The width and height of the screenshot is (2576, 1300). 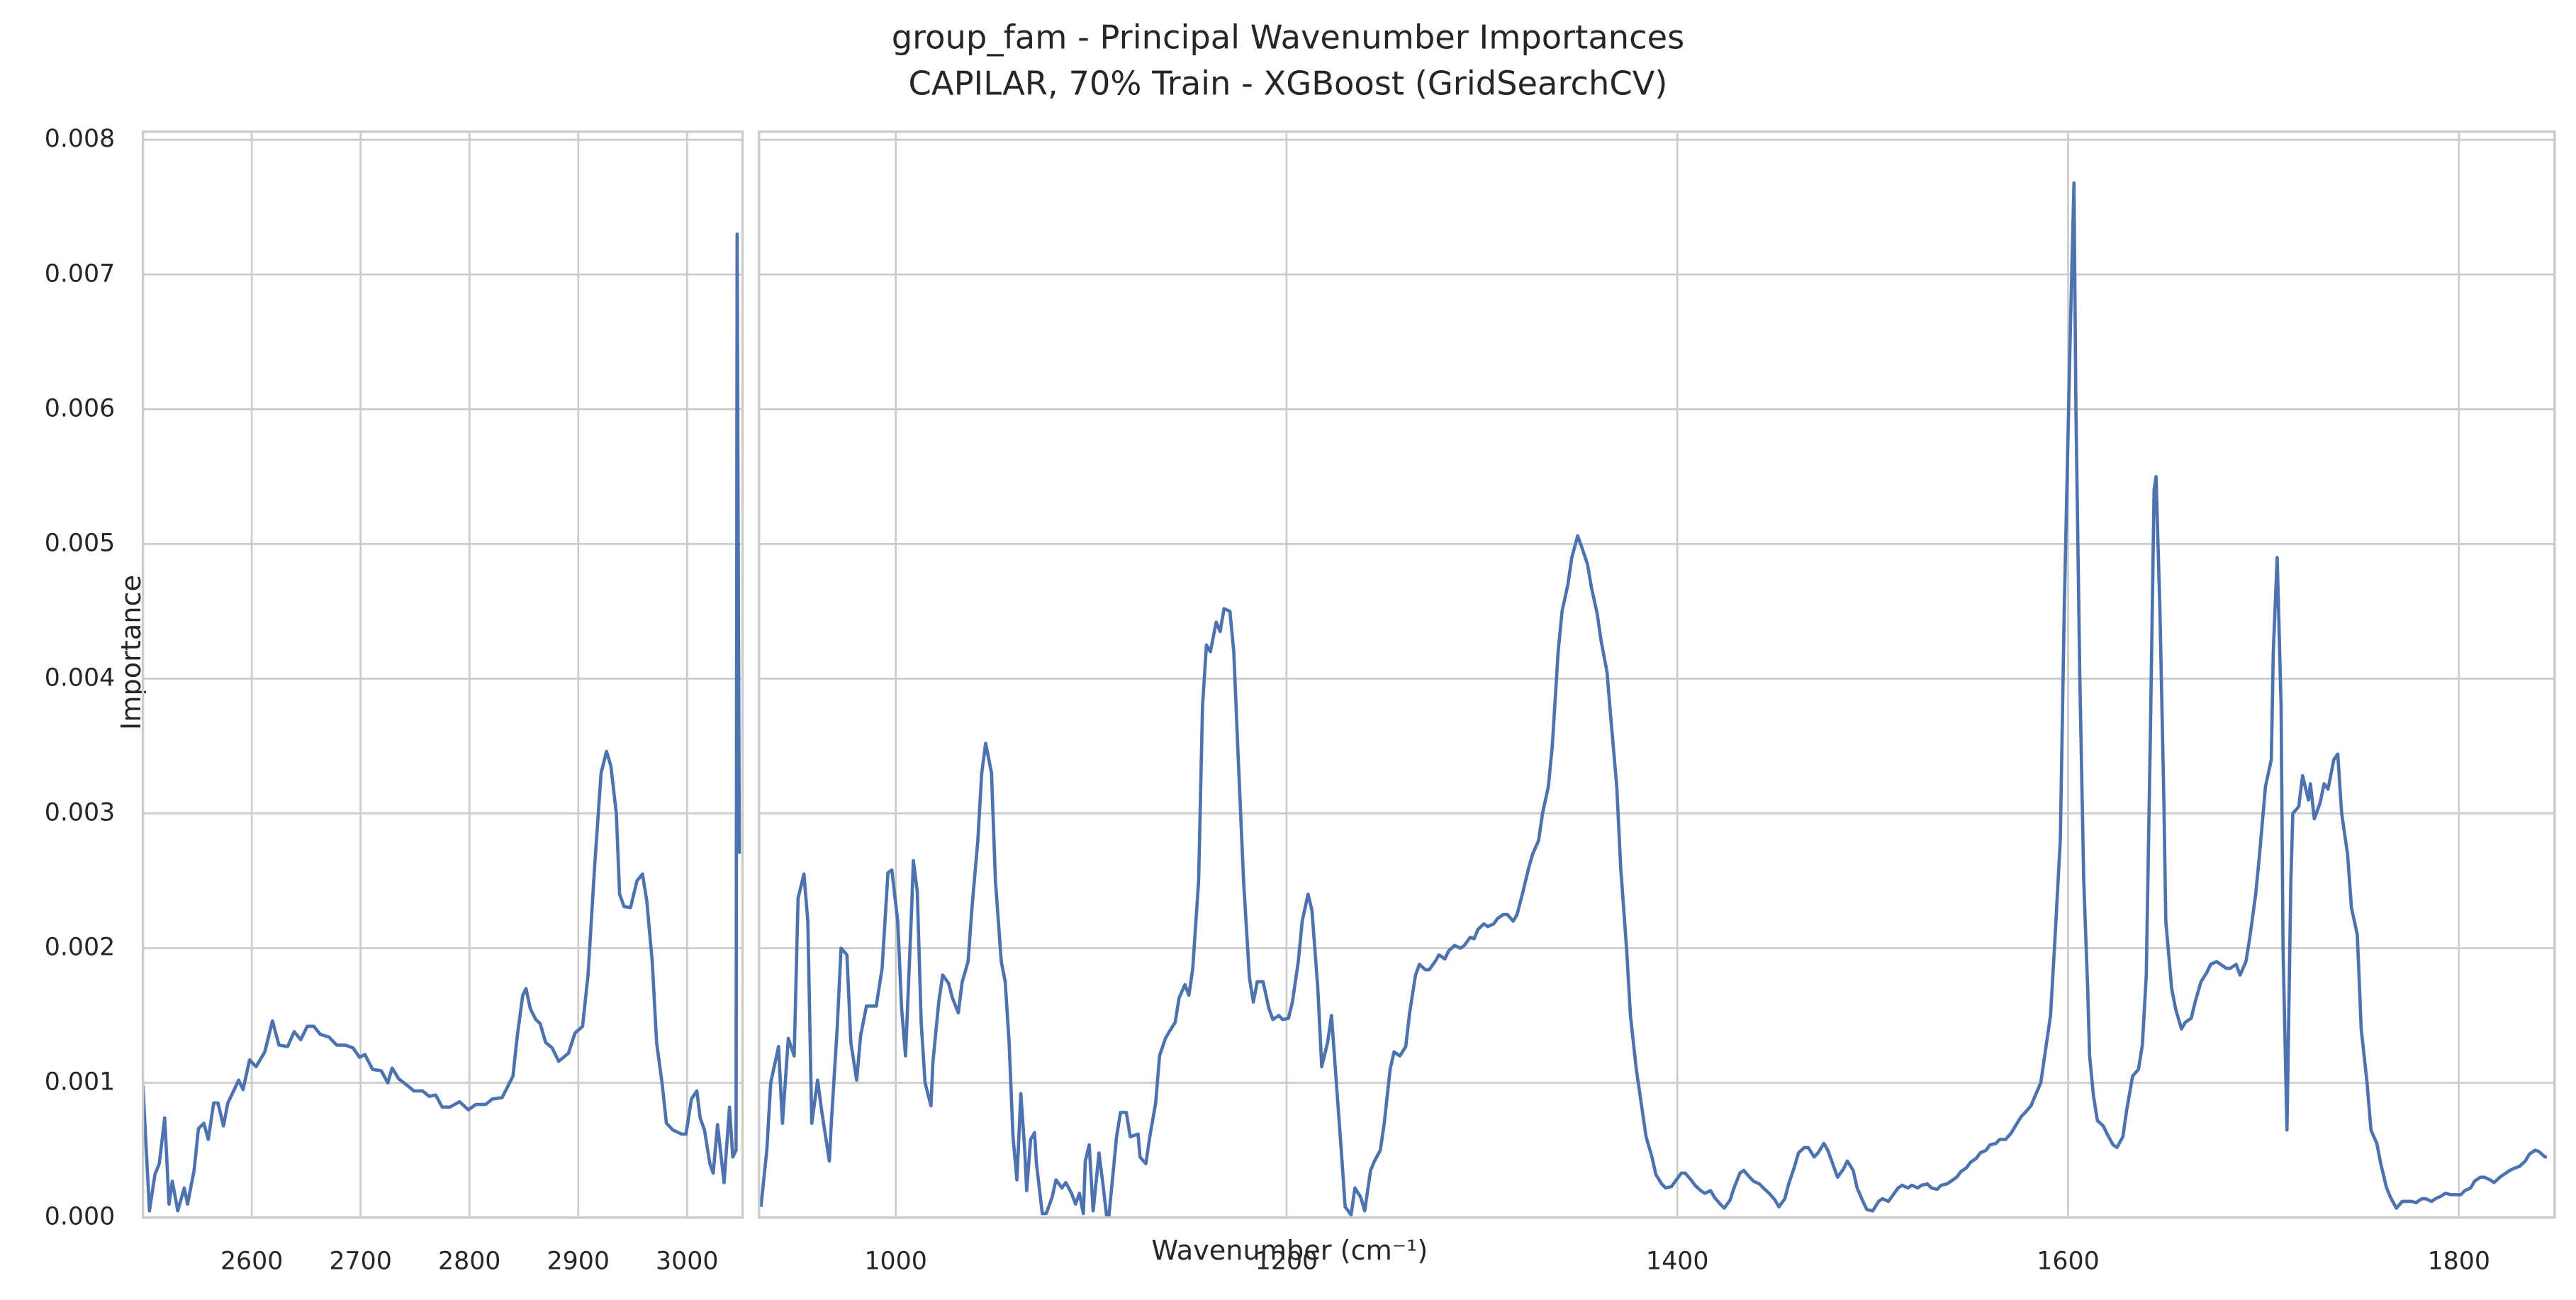 I want to click on y-tick-label: 0.002, so click(x=80, y=948).